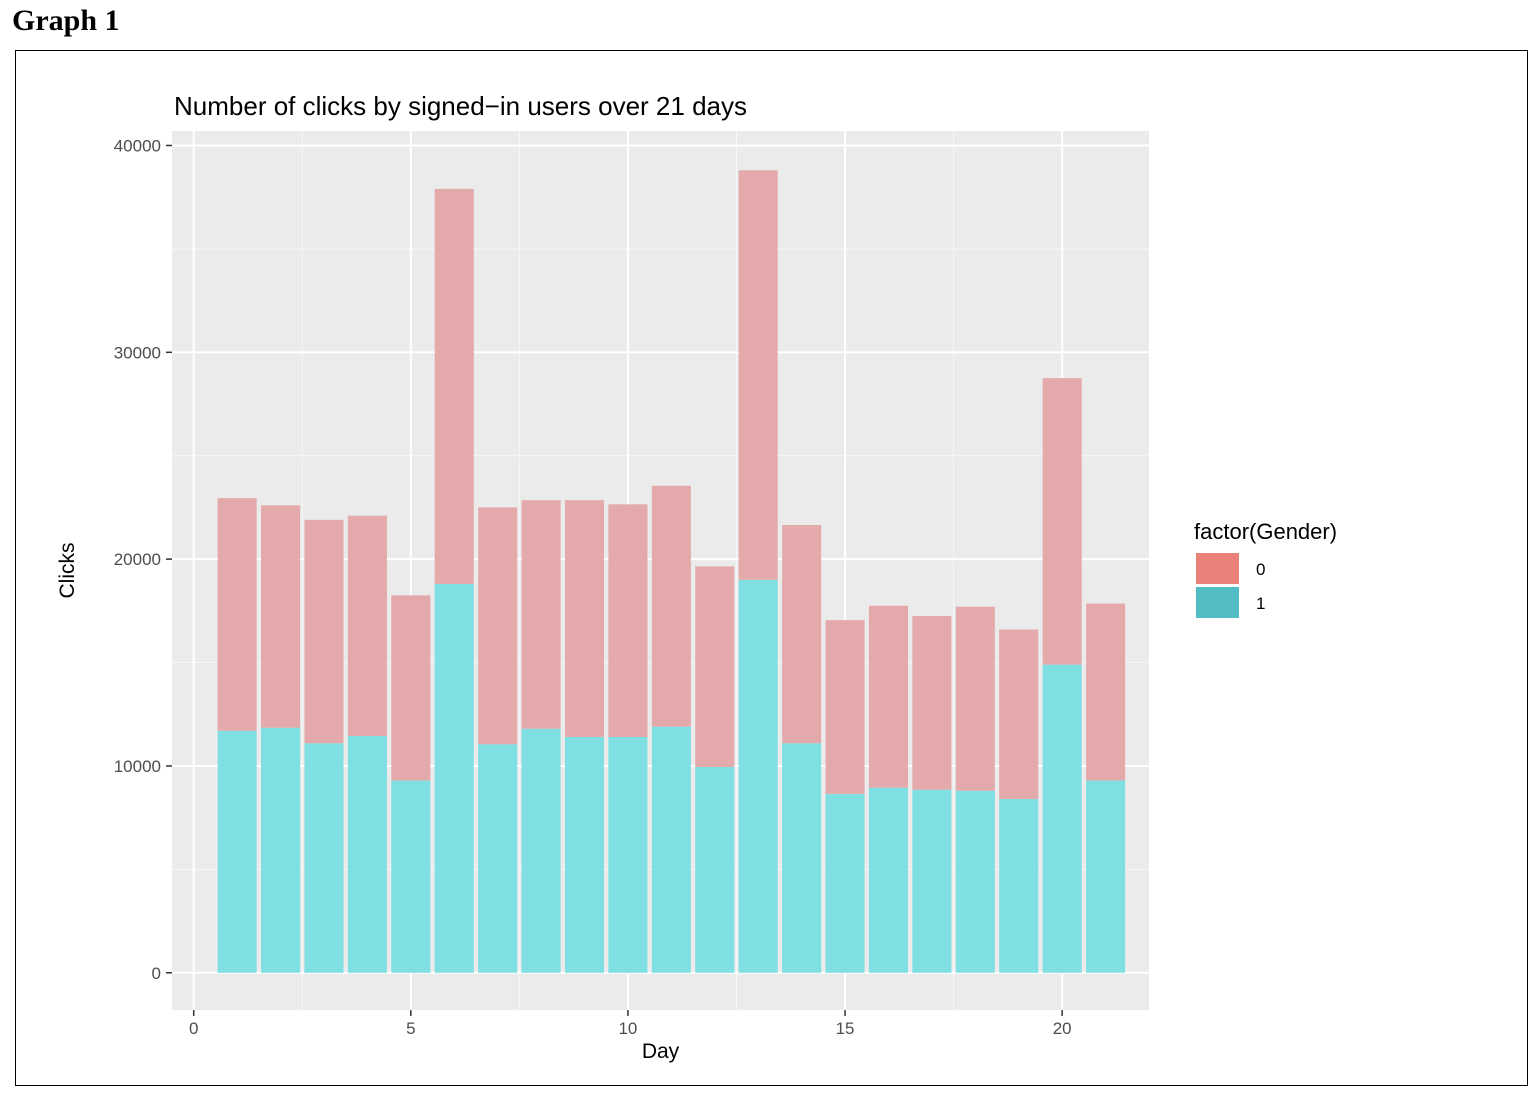 The height and width of the screenshot is (1096, 1538). Describe the element at coordinates (137, 145) in the screenshot. I see `y-tick-label: 40000` at that location.